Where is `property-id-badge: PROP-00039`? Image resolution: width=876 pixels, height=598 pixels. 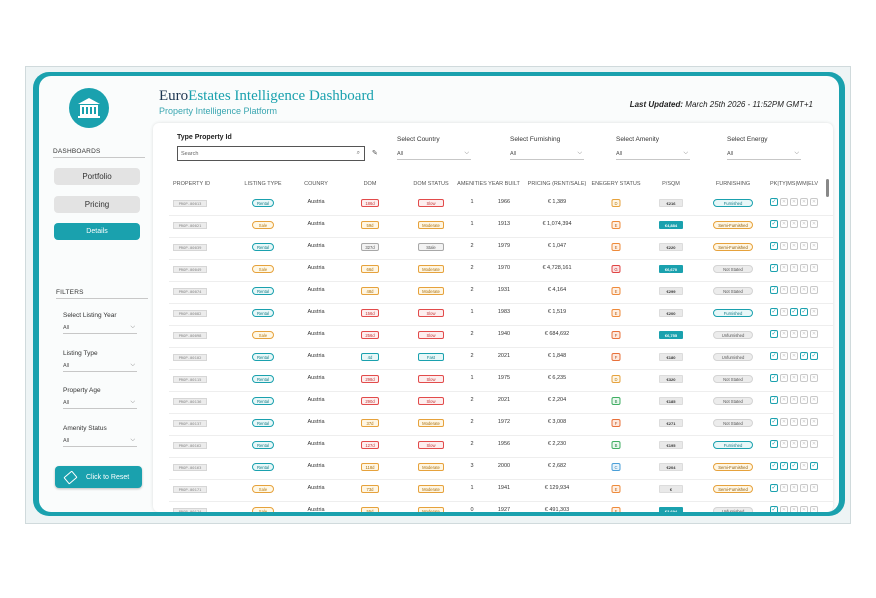
property-id-badge: PROP-00039 is located at coordinates (190, 247).